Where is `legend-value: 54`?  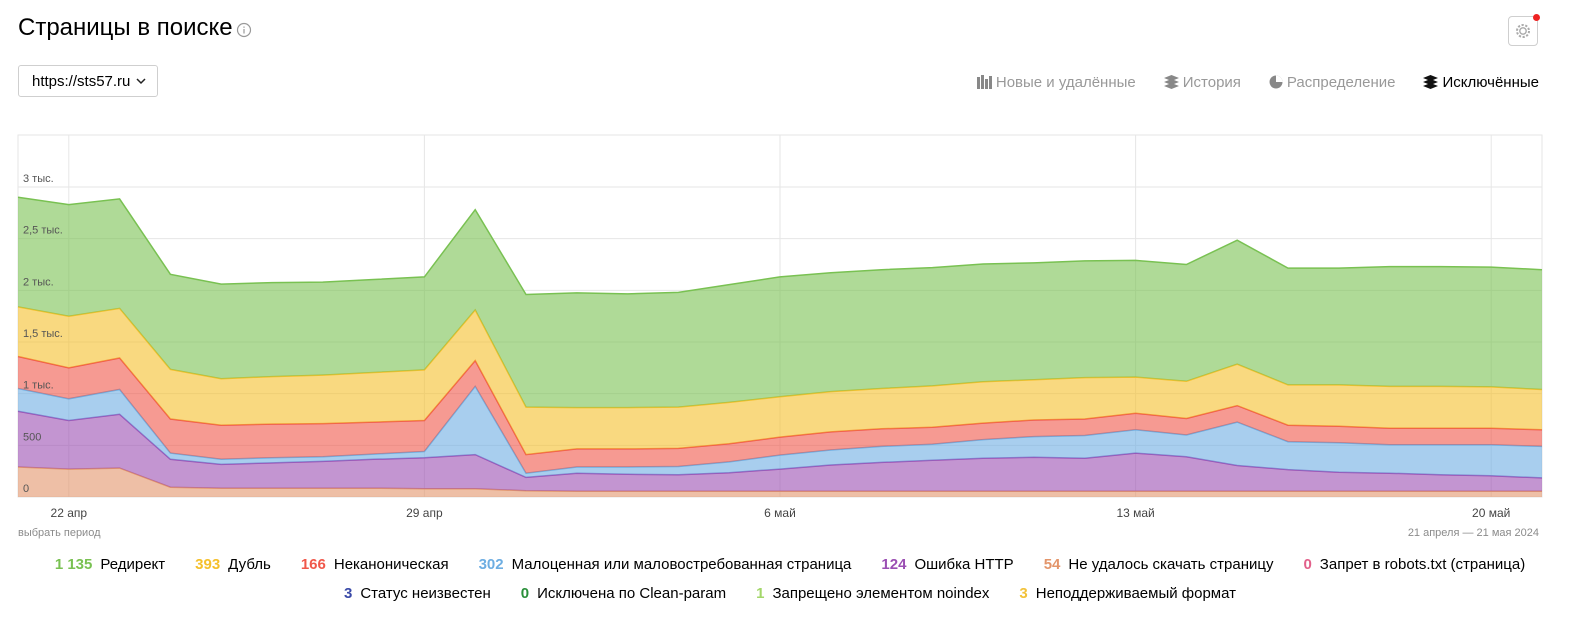
legend-value: 54 is located at coordinates (1052, 564).